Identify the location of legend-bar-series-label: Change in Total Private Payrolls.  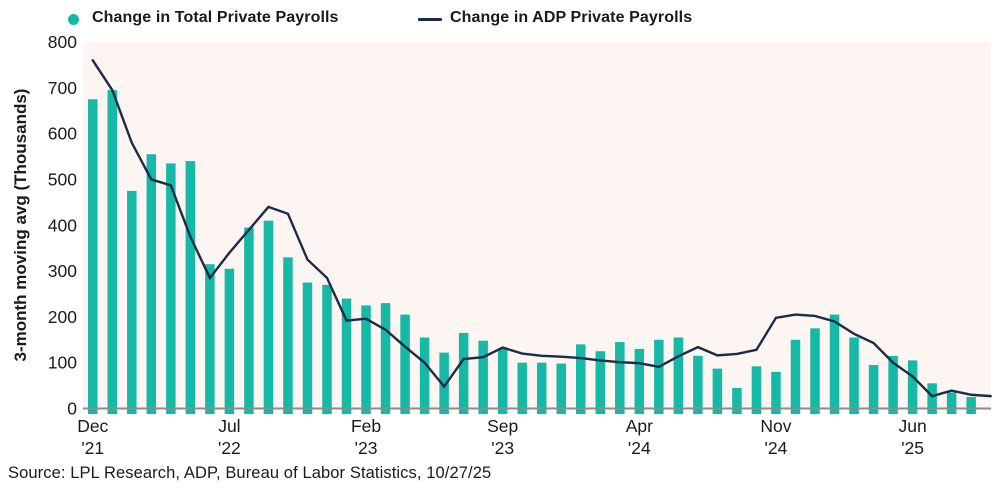
(215, 17).